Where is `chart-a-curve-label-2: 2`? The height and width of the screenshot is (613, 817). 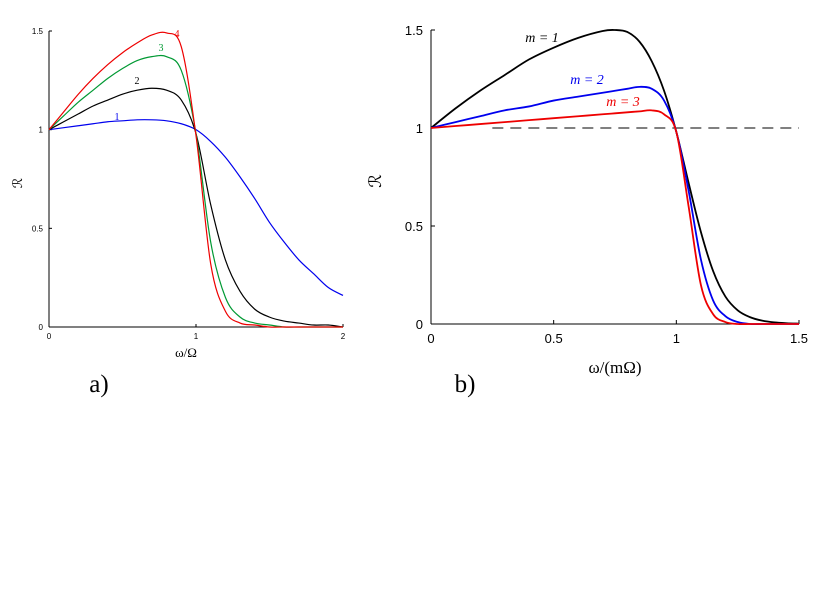
chart-a-curve-label-2: 2 is located at coordinates (137, 81).